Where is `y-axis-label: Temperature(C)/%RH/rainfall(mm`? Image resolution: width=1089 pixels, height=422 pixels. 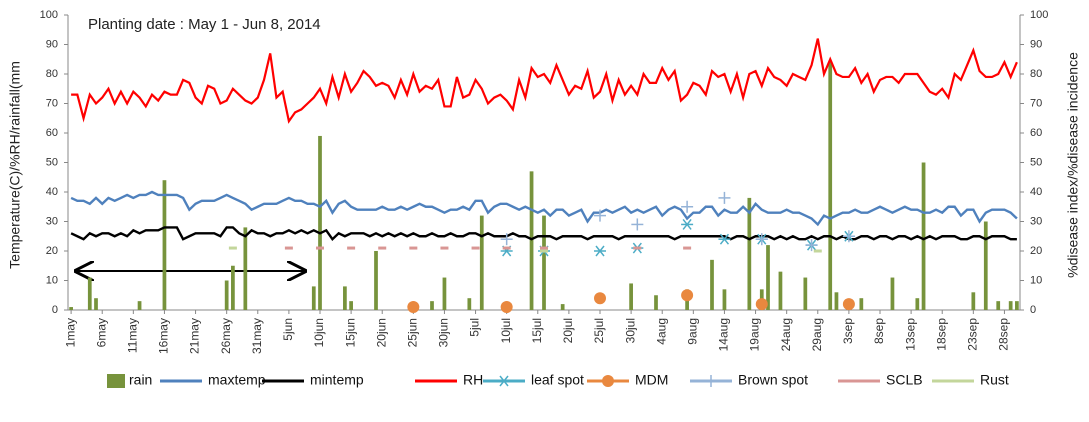
y-axis-label: Temperature(C)/%RH/rainfall(mm is located at coordinates (15, 165).